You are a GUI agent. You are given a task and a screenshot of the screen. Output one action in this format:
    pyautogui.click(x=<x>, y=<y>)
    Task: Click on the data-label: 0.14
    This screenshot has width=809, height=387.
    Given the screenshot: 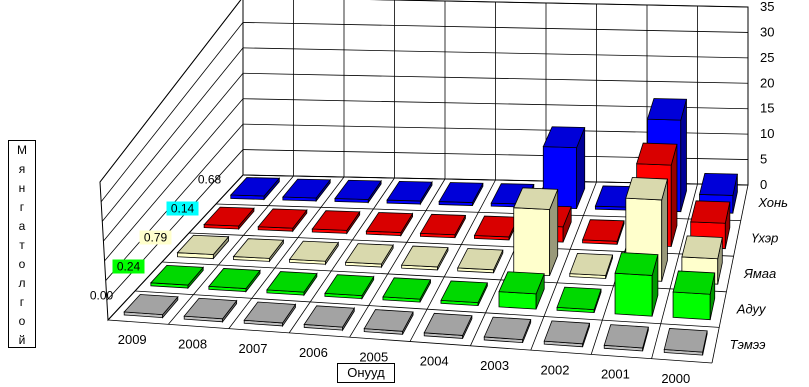 What is the action you would take?
    pyautogui.click(x=183, y=209)
    